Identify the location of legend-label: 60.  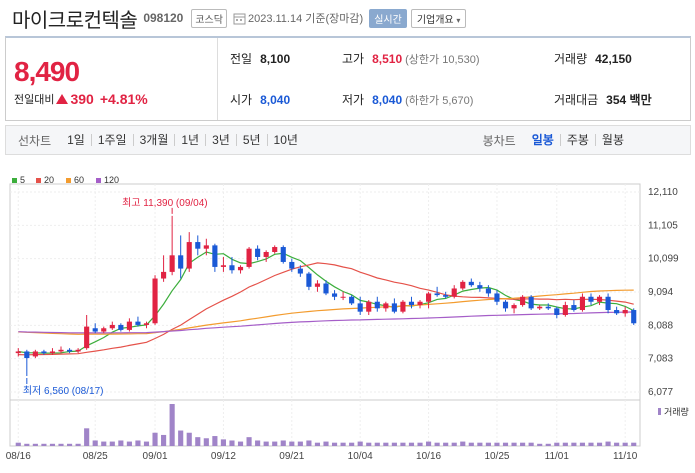
(79, 180).